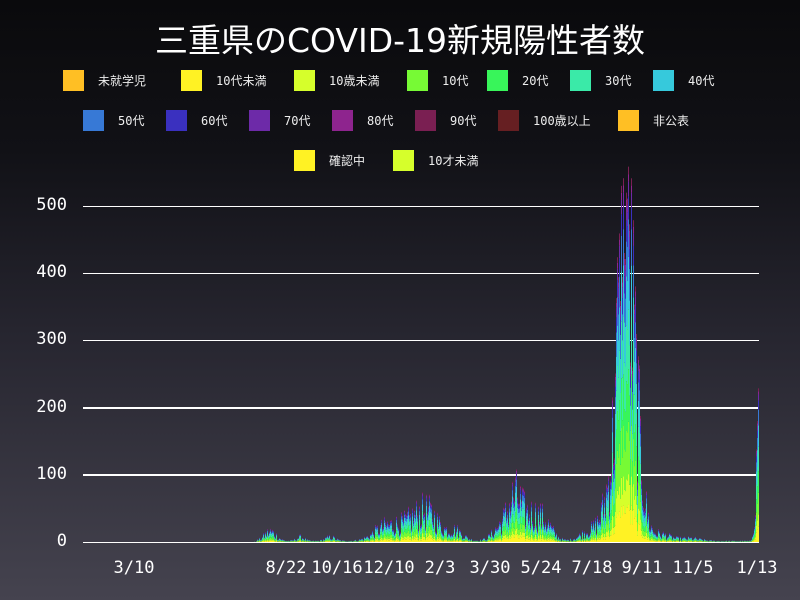 This screenshot has width=800, height=600. Describe the element at coordinates (600, 80) in the screenshot. I see `legend-item: 30代` at that location.